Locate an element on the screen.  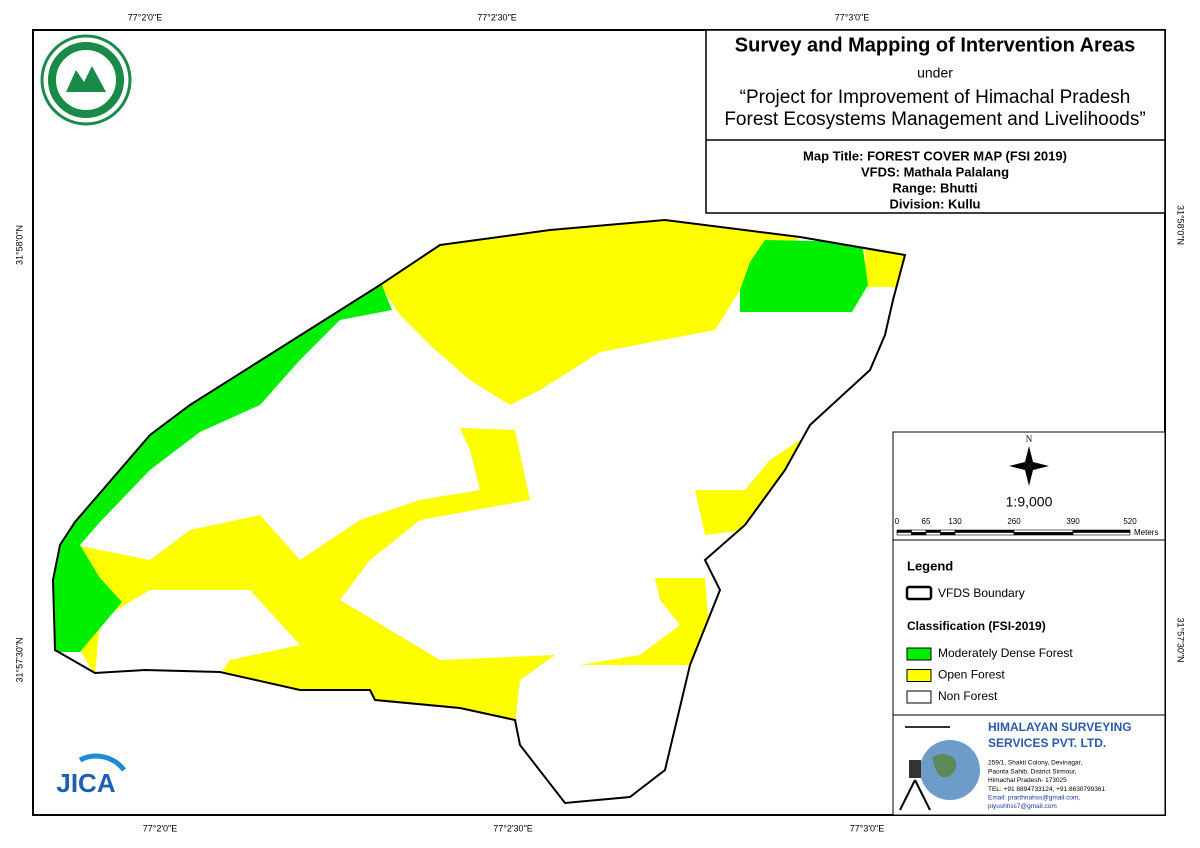
map-info: Division: Kullu is located at coordinates (935, 203).